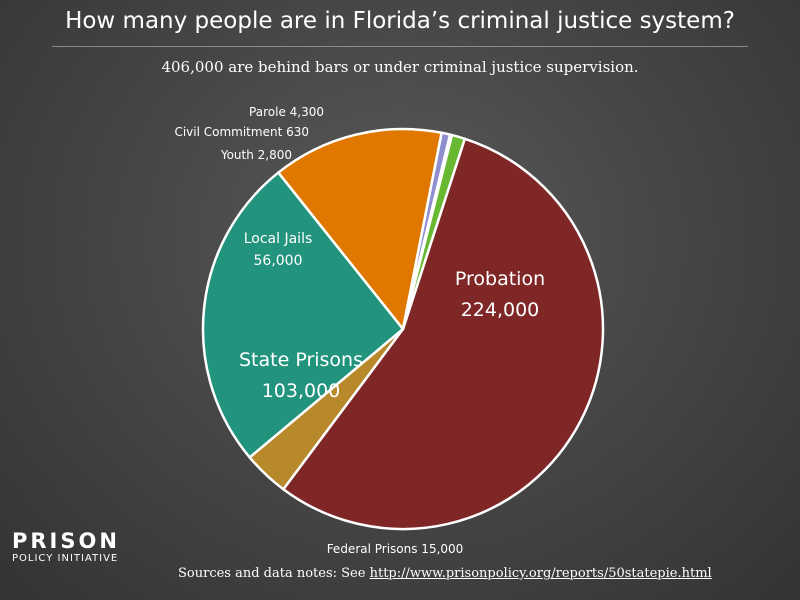  I want to click on prison-policy-logo: PRISON POLICY INITIATIVE, so click(66, 548).